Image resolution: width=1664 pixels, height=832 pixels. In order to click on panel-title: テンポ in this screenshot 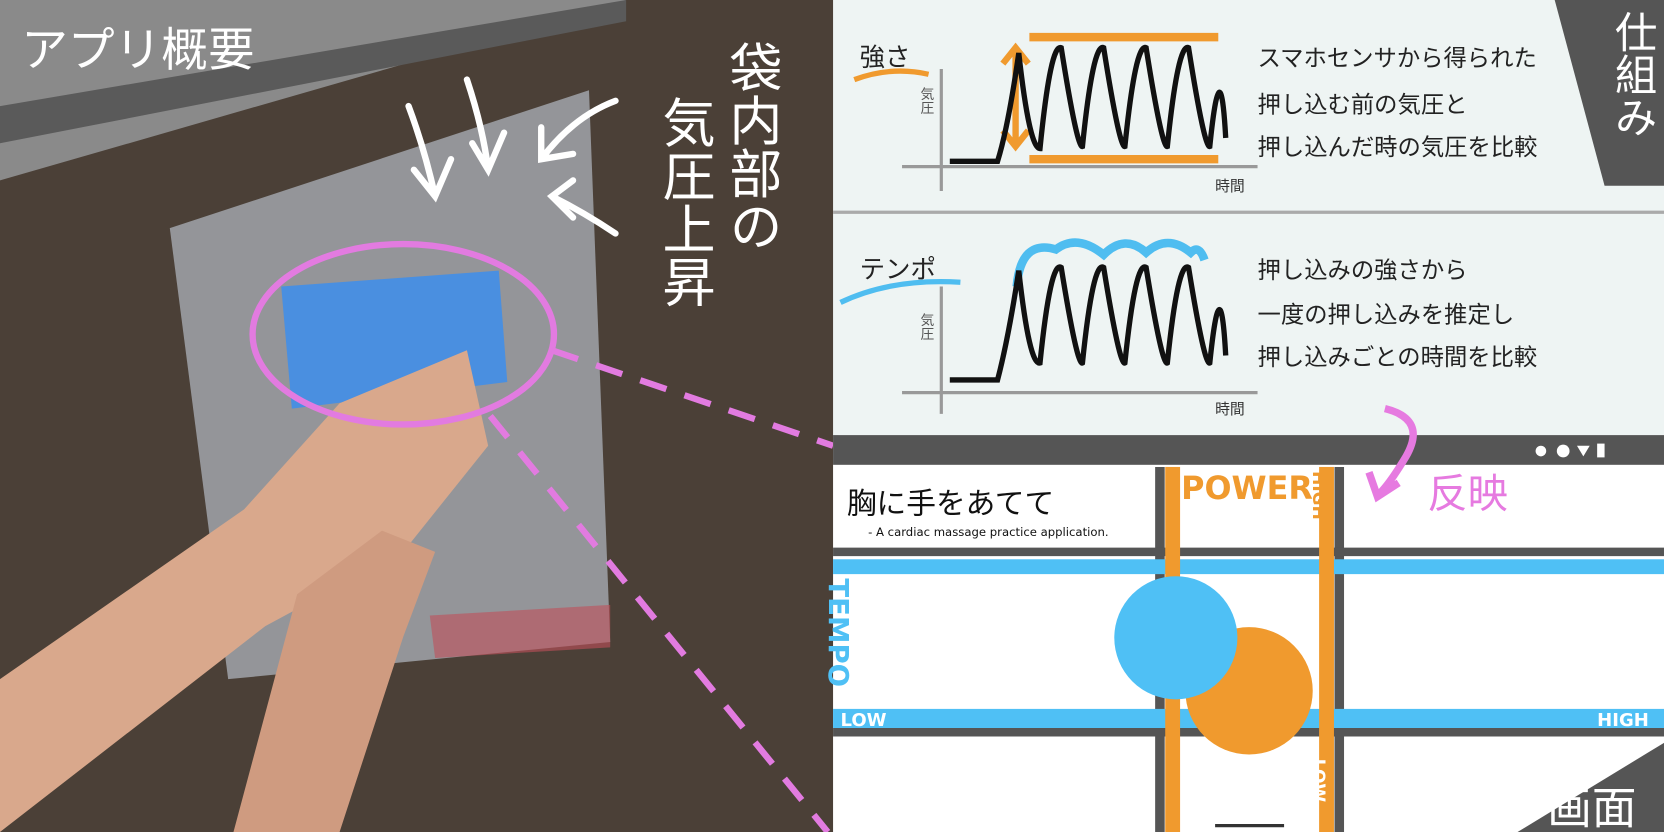, I will do `click(898, 270)`.